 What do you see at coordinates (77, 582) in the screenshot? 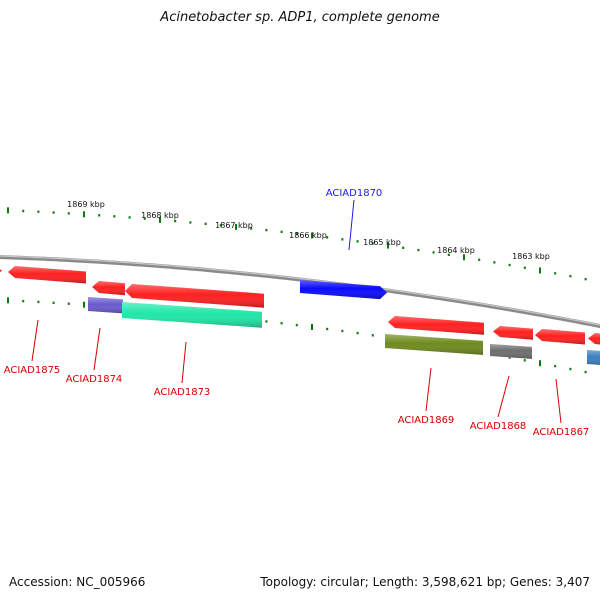
I see `accession-label: Accession: NC_005966` at bounding box center [77, 582].